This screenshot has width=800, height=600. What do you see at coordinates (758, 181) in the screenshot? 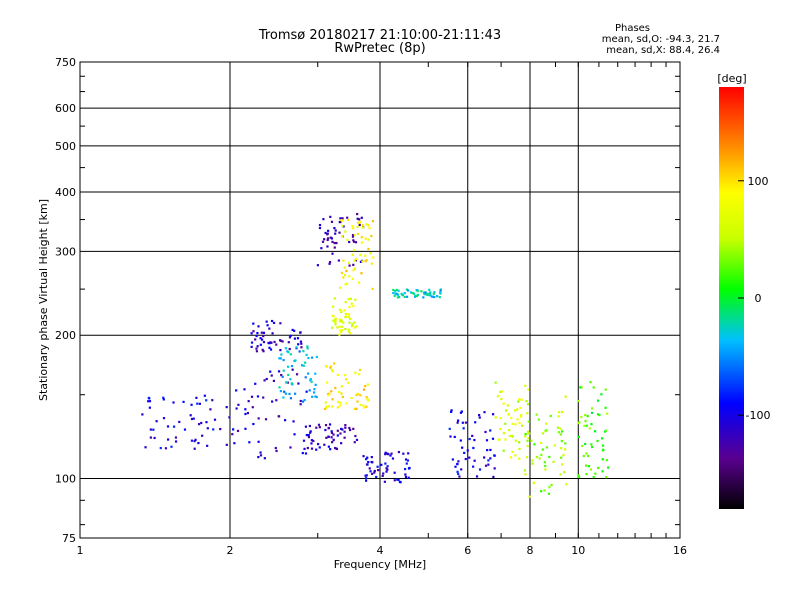
I see `colorbar-tick-label: 100` at bounding box center [758, 181].